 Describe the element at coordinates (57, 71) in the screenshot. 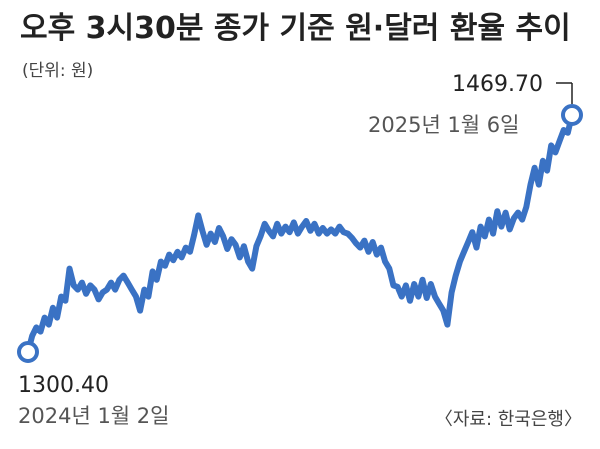

I see `unit-label: (단위: 원)` at that location.